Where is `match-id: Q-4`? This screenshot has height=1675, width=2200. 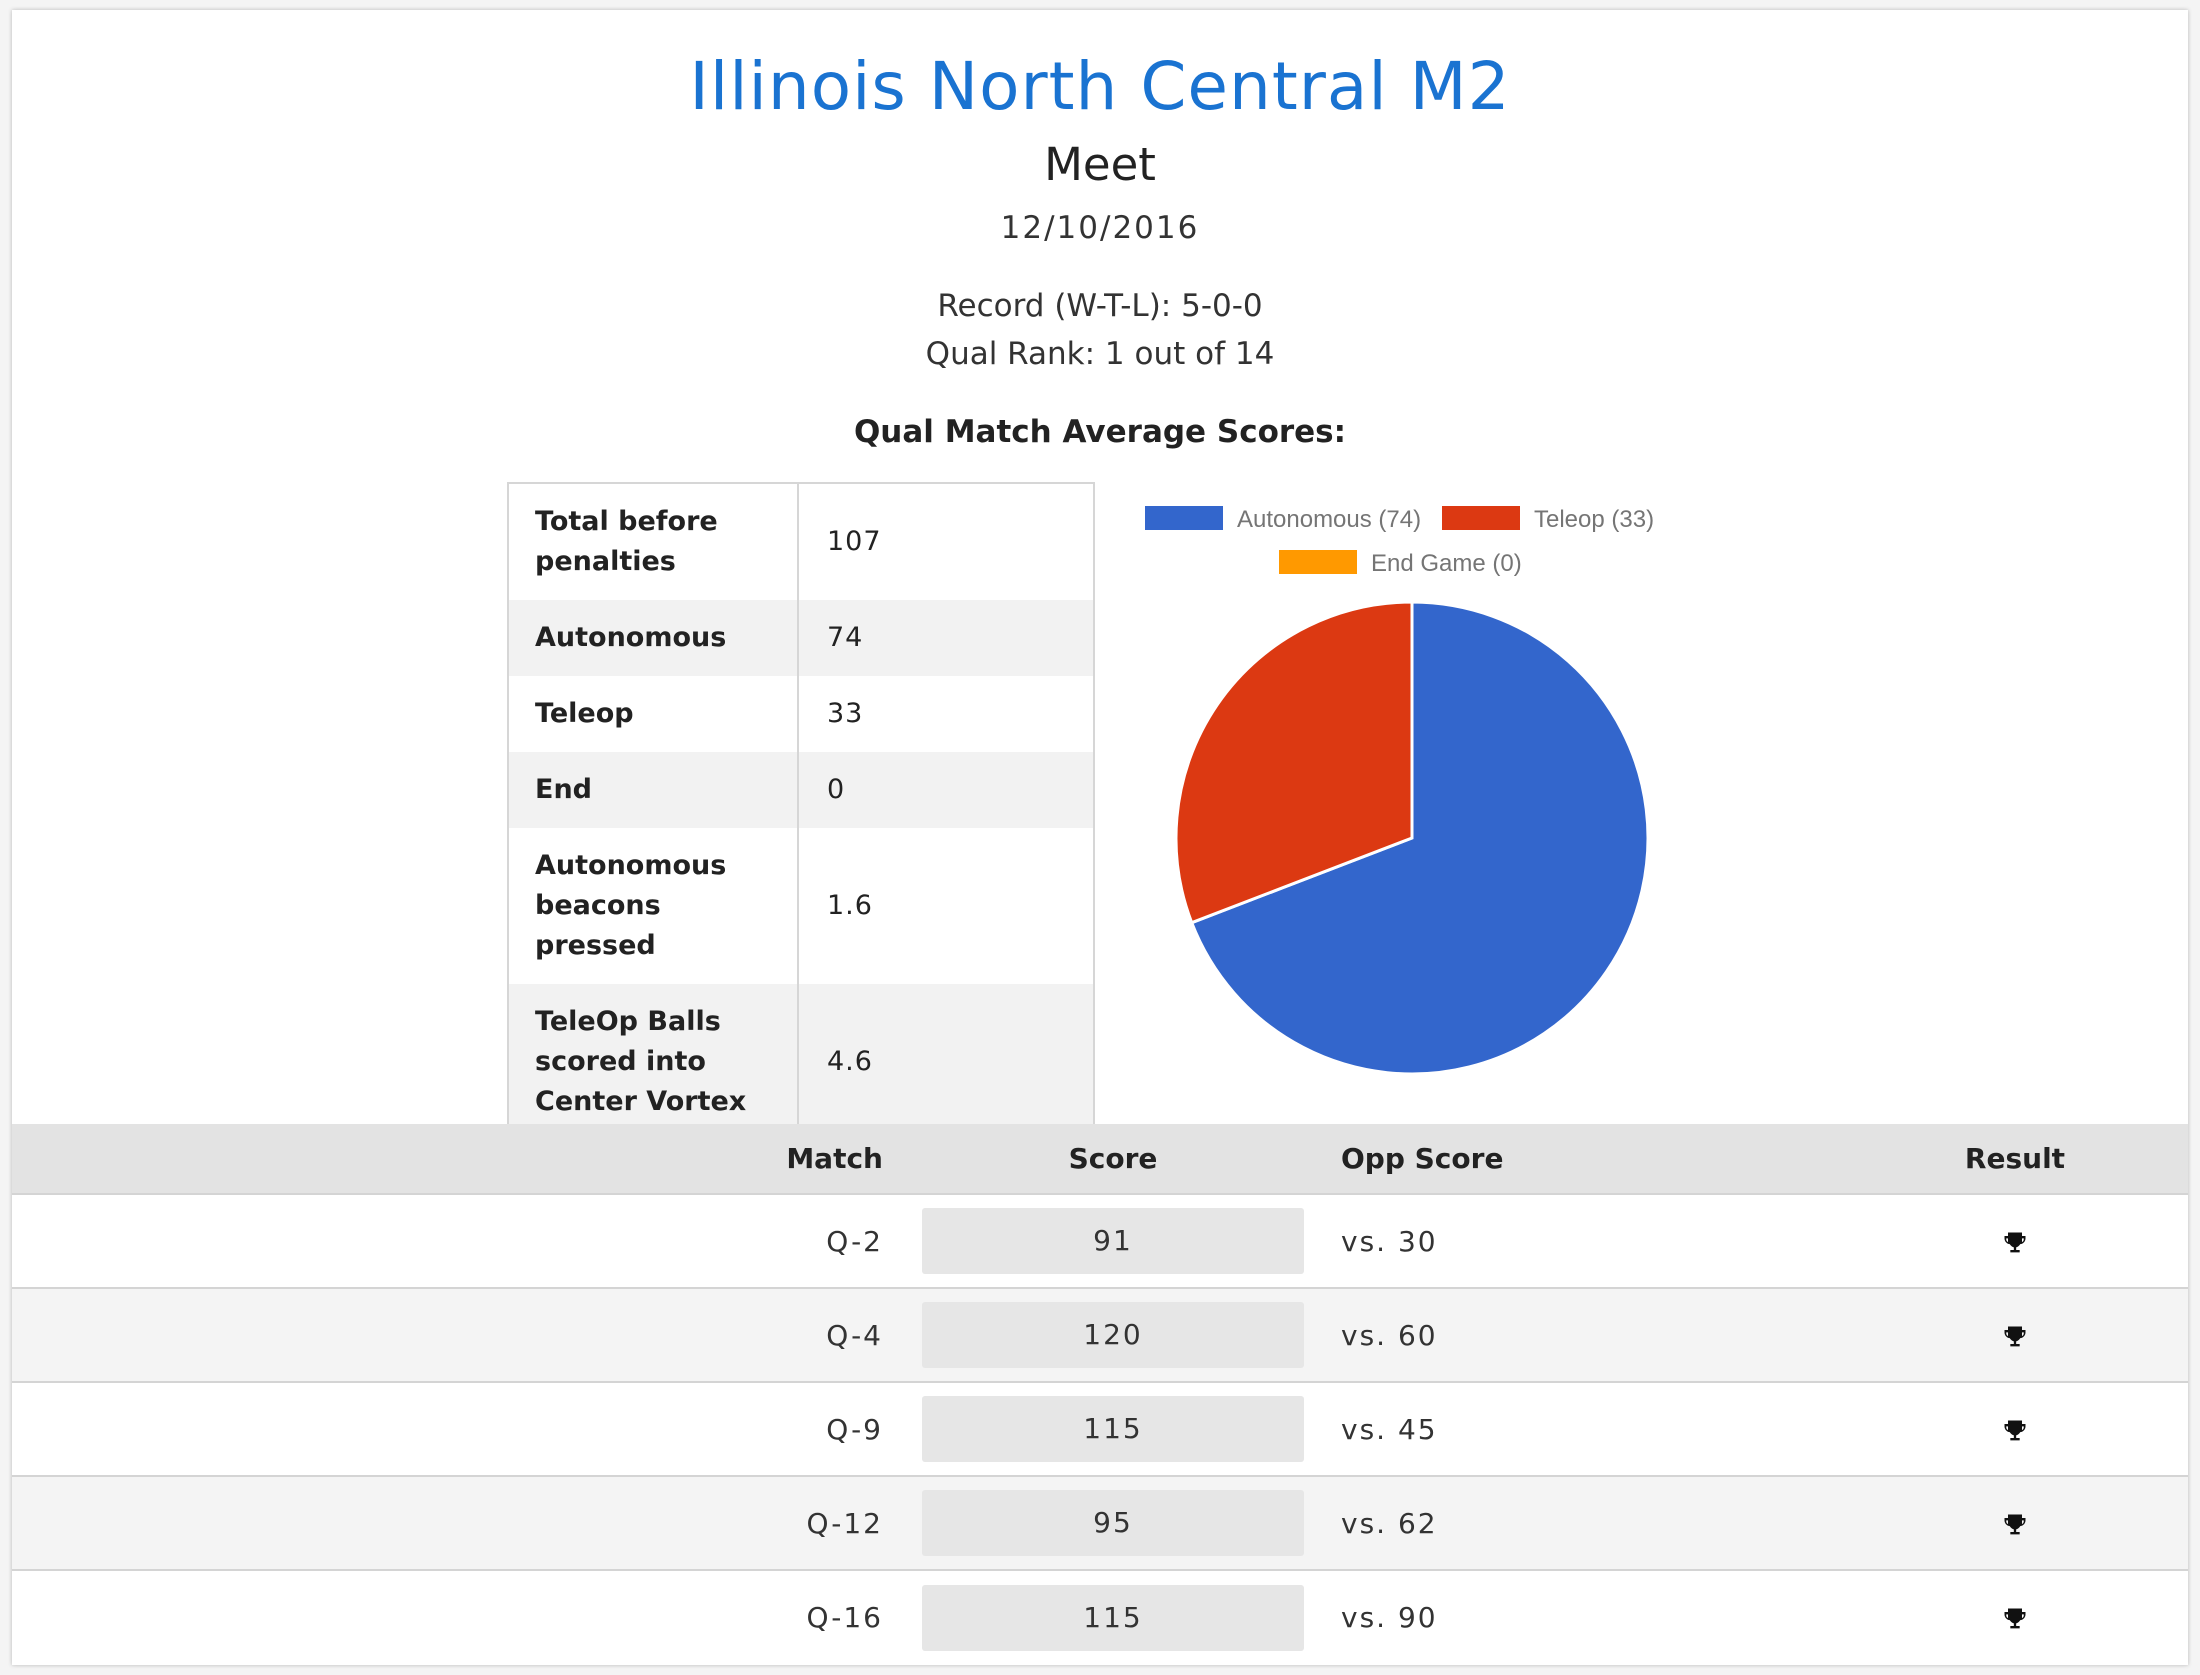 match-id: Q-4 is located at coordinates (854, 1335).